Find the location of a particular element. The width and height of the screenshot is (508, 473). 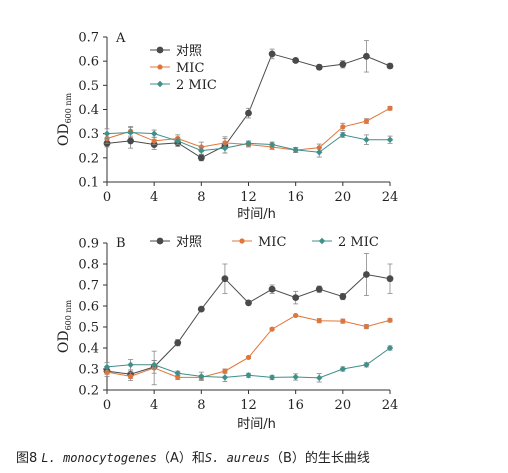

panel-label: B is located at coordinates (121, 243).